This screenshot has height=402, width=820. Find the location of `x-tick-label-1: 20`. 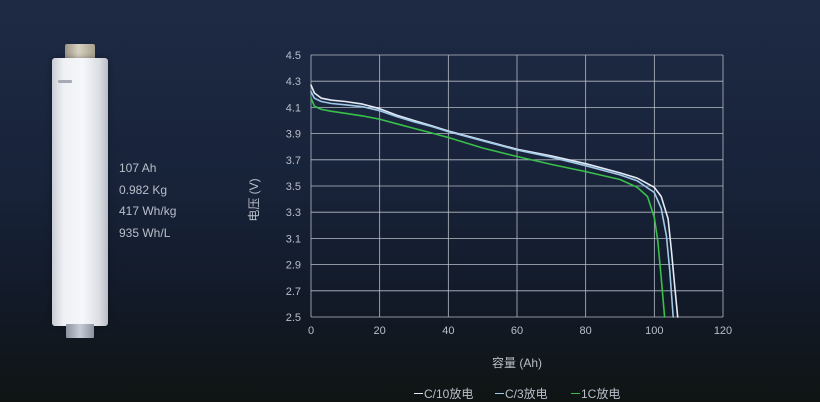

x-tick-label-1: 20 is located at coordinates (380, 331).